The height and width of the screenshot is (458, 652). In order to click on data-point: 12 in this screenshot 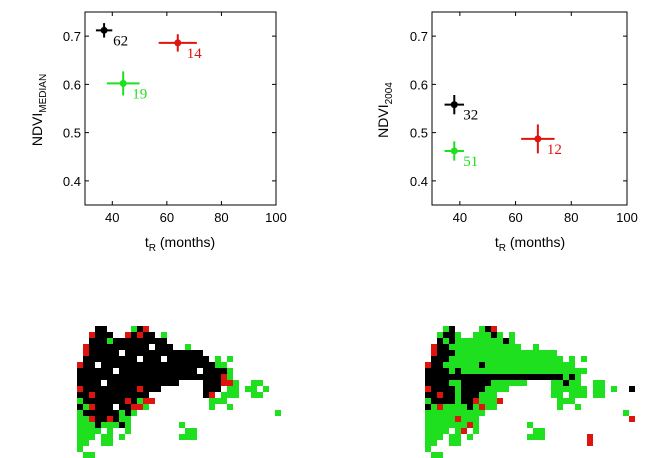, I will do `click(541, 141)`.